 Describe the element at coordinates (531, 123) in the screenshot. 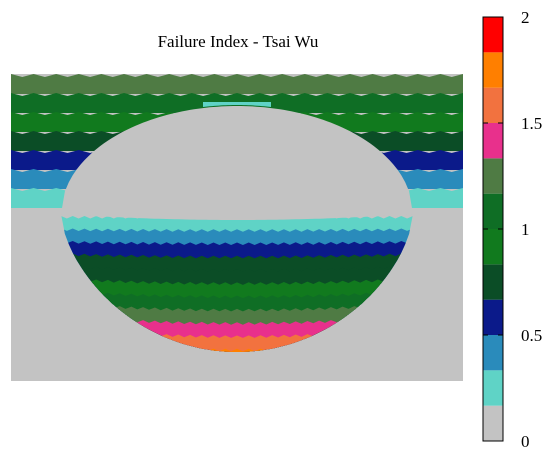

I see `colorbar-tick-label-3: 1.5` at that location.